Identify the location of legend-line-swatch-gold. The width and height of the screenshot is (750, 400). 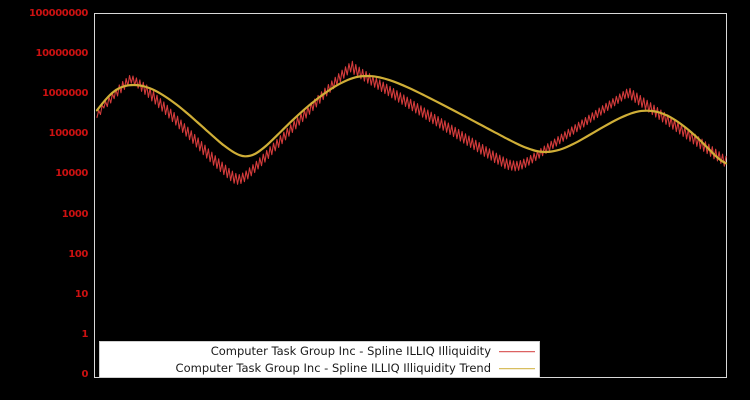
(517, 368).